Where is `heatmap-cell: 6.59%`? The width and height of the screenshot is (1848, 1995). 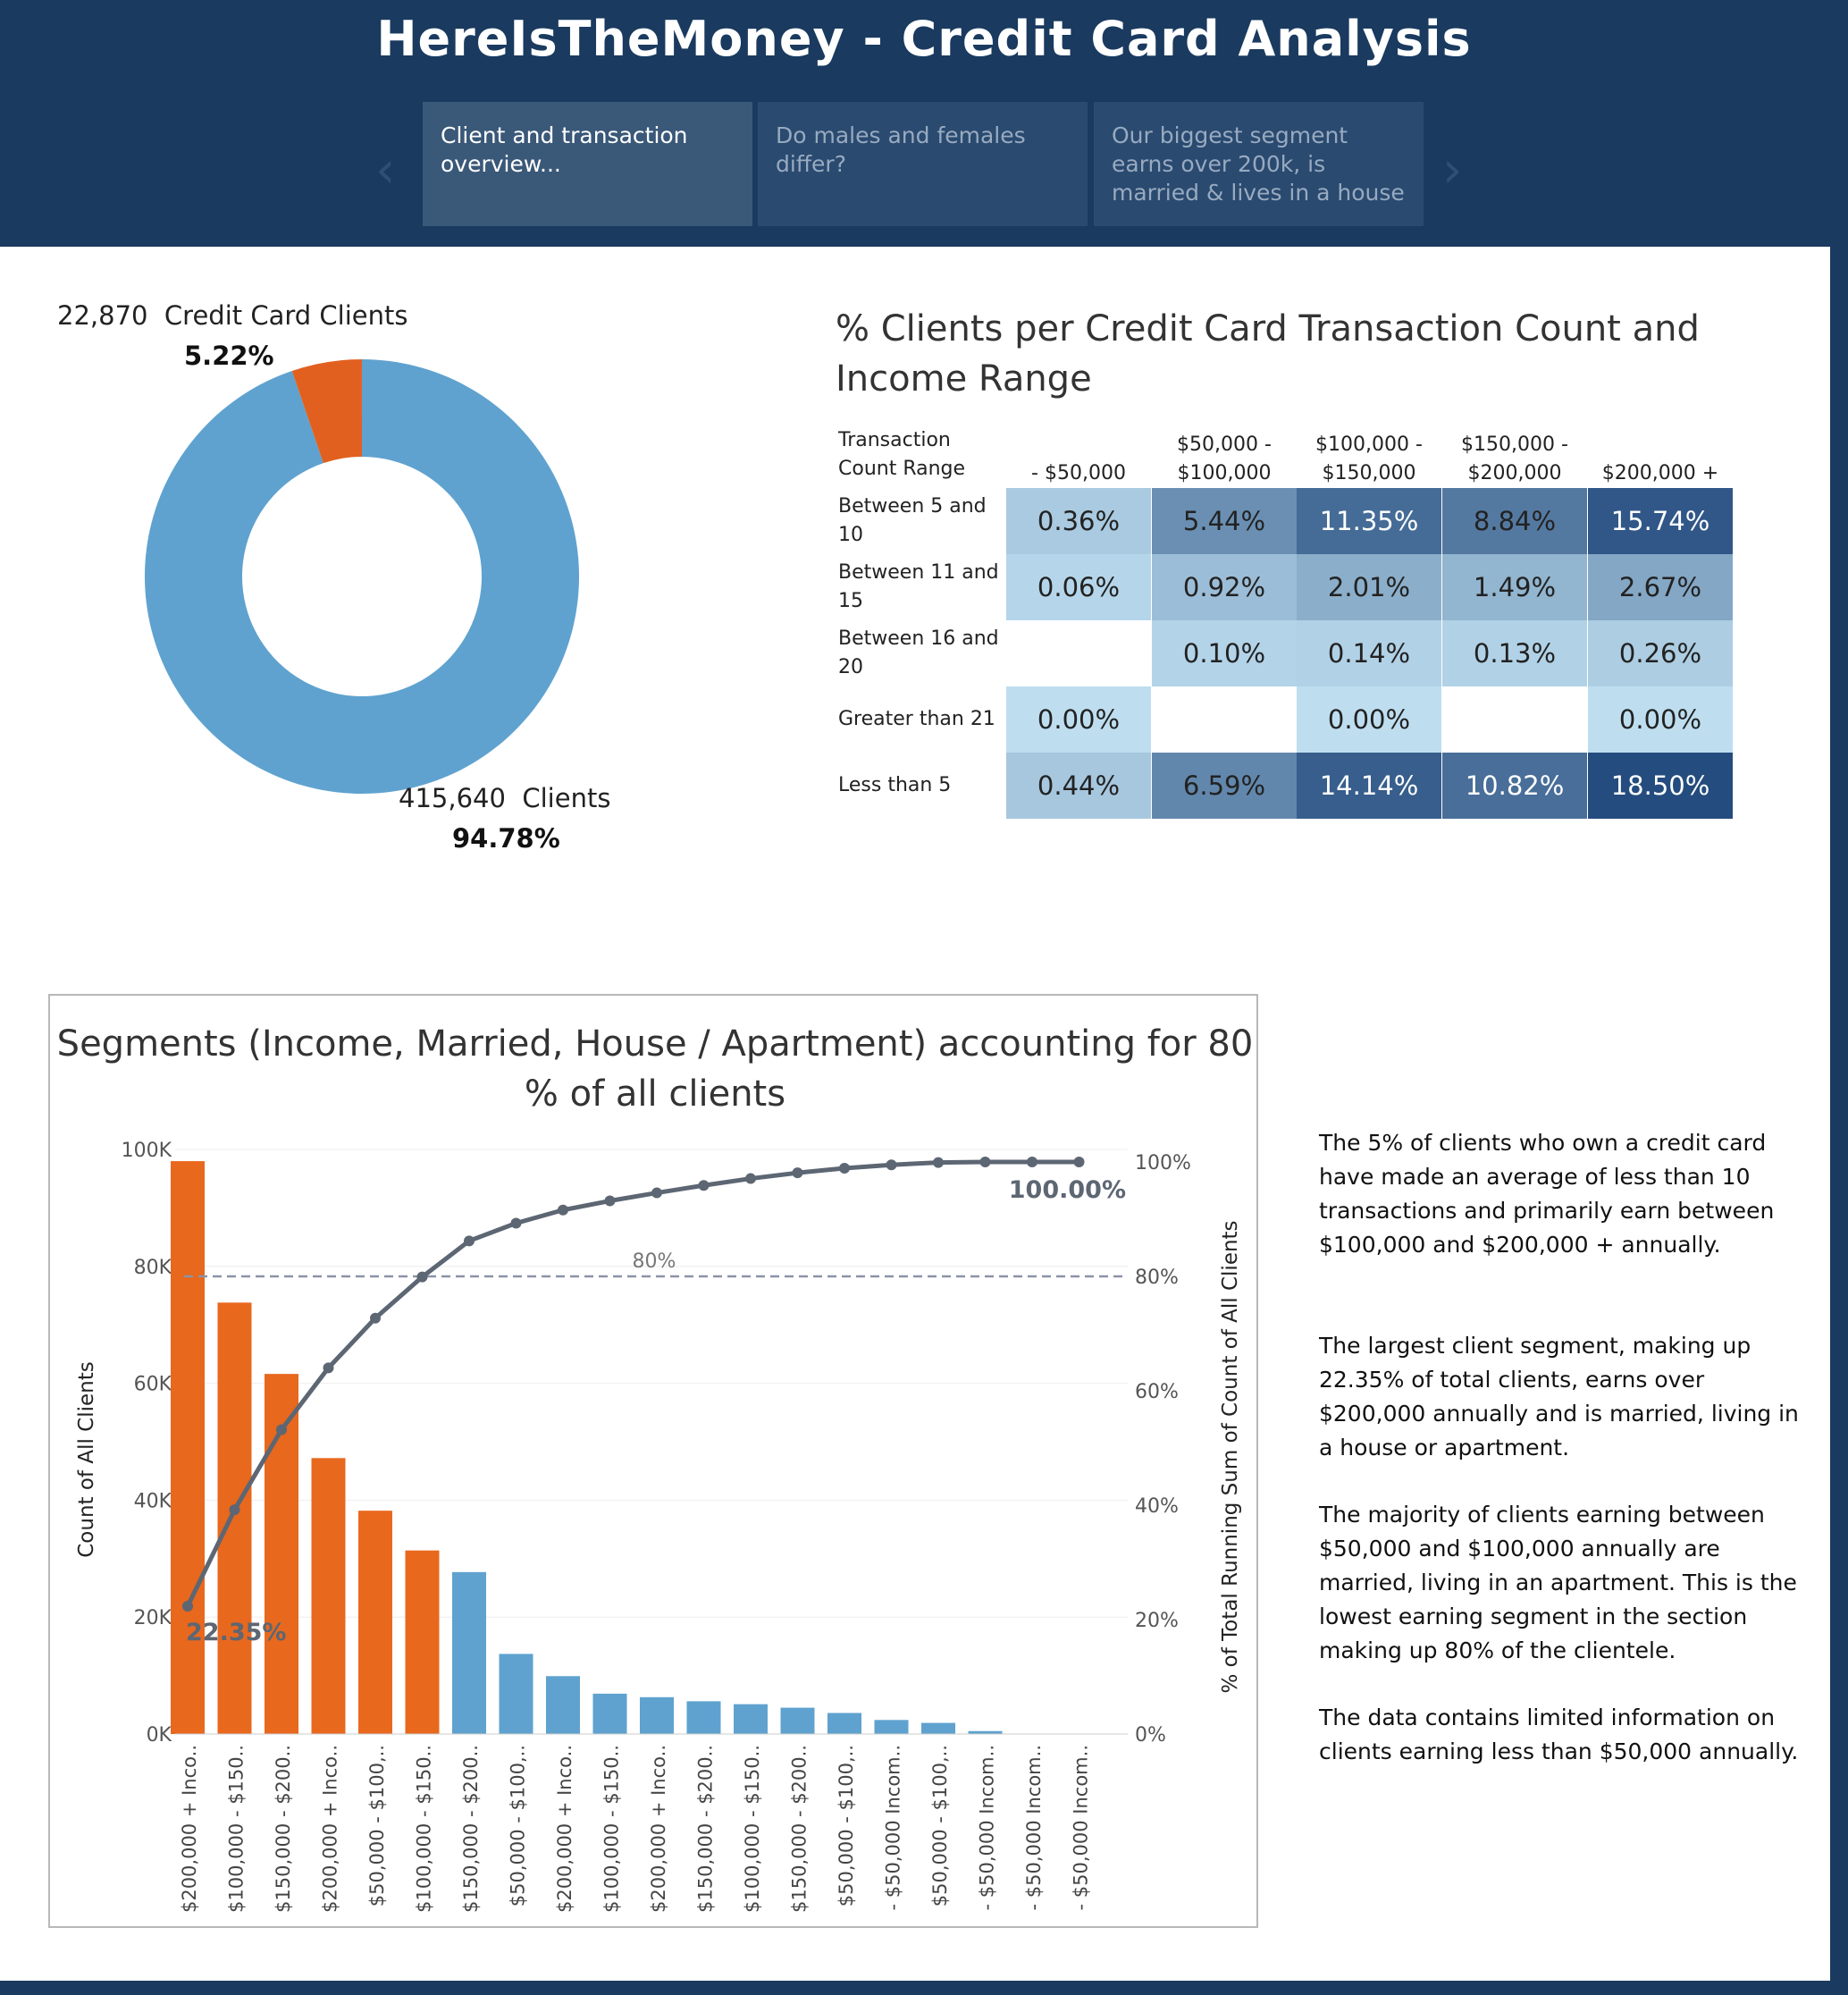 heatmap-cell: 6.59% is located at coordinates (1224, 786).